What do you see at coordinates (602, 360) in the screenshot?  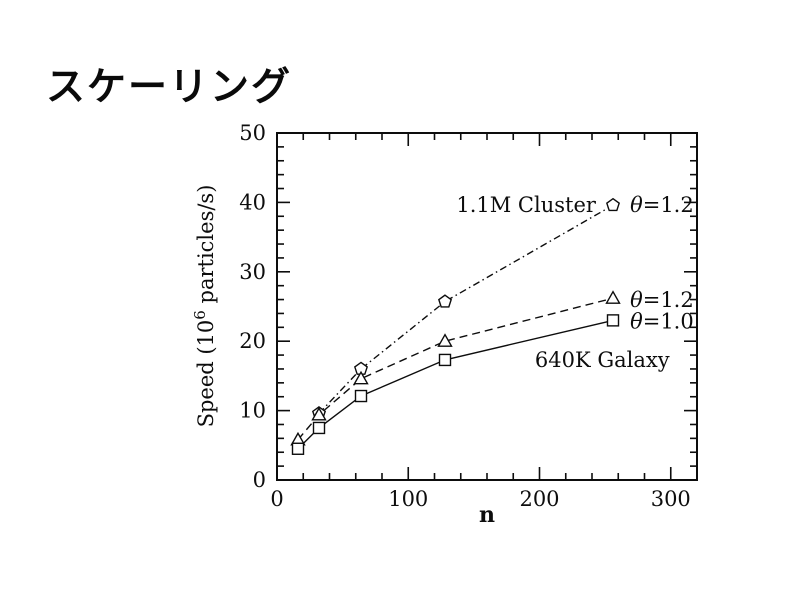 I see `galaxy-series-label: 640K Galaxy` at bounding box center [602, 360].